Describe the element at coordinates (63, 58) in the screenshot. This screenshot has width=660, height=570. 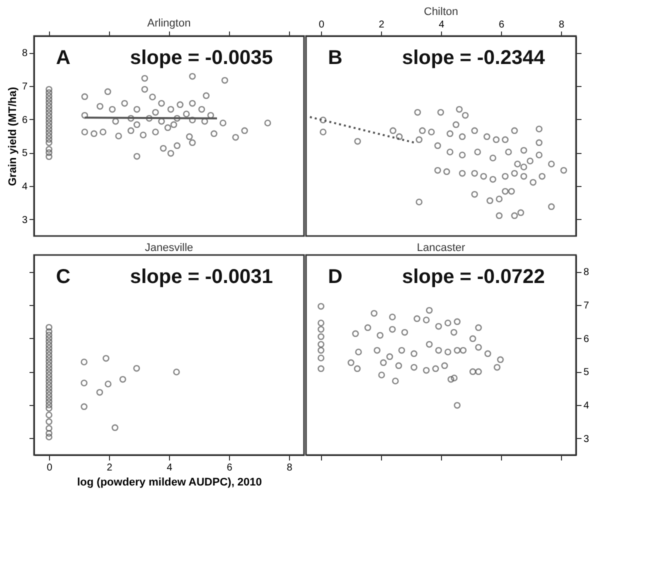
I see `annotation: A` at that location.